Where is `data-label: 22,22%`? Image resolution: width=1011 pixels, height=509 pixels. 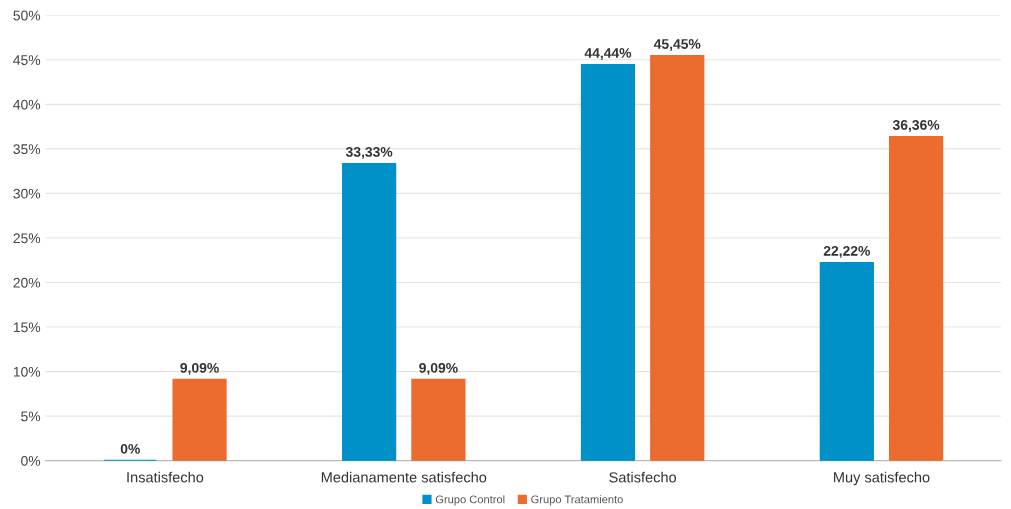 data-label: 22,22% is located at coordinates (847, 251).